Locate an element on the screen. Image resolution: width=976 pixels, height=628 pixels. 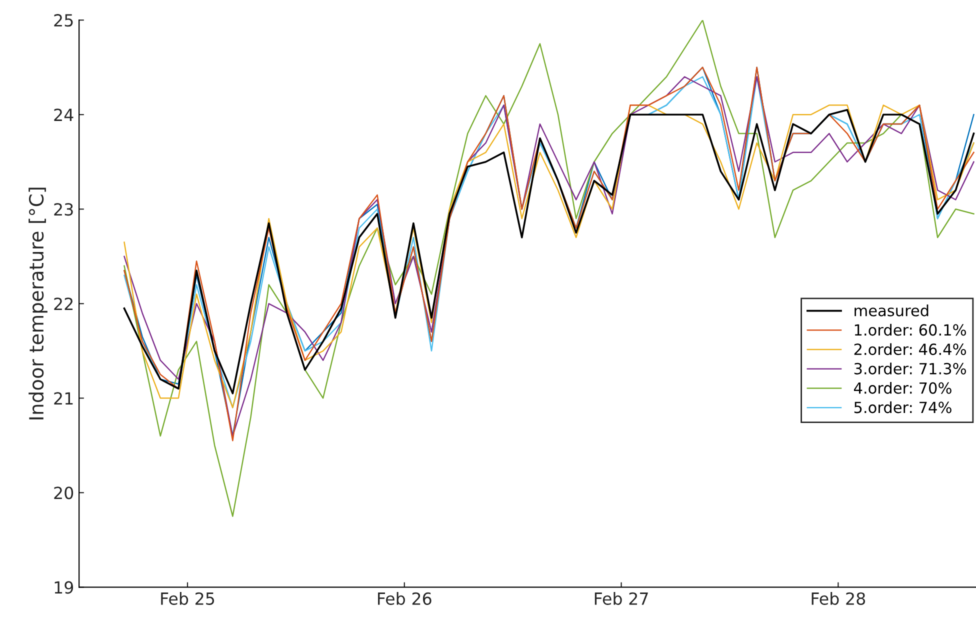
x-tick-label: Feb 25 is located at coordinates (187, 598).